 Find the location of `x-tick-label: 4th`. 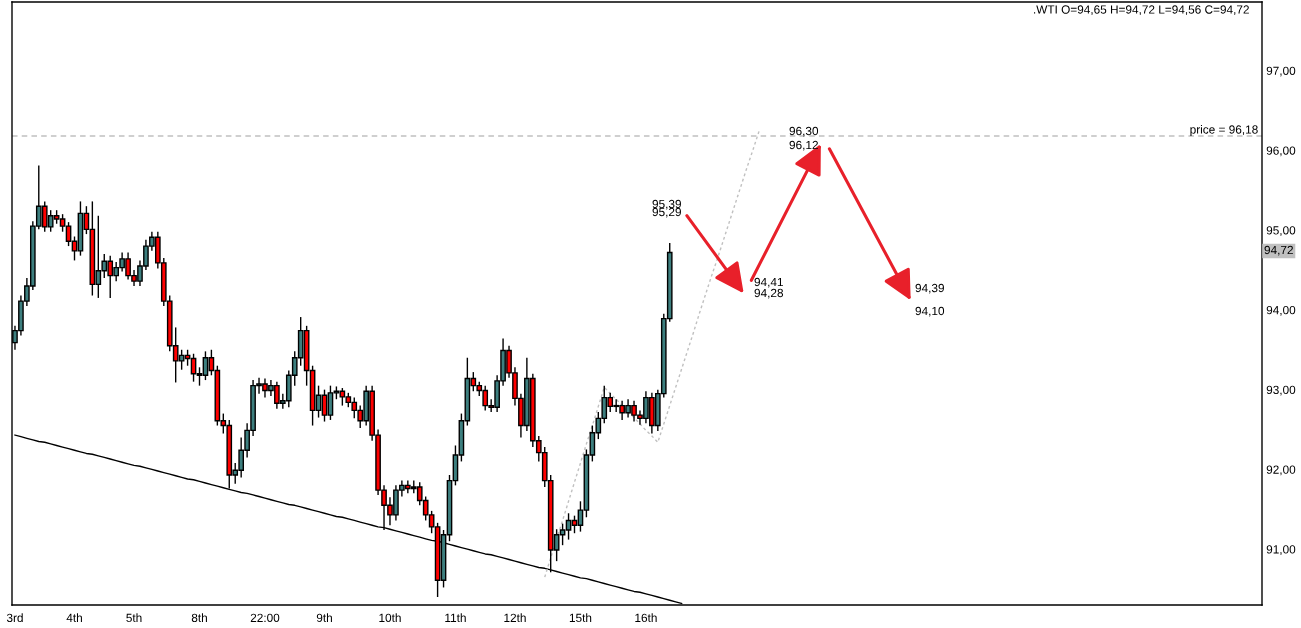

x-tick-label: 4th is located at coordinates (74, 617).